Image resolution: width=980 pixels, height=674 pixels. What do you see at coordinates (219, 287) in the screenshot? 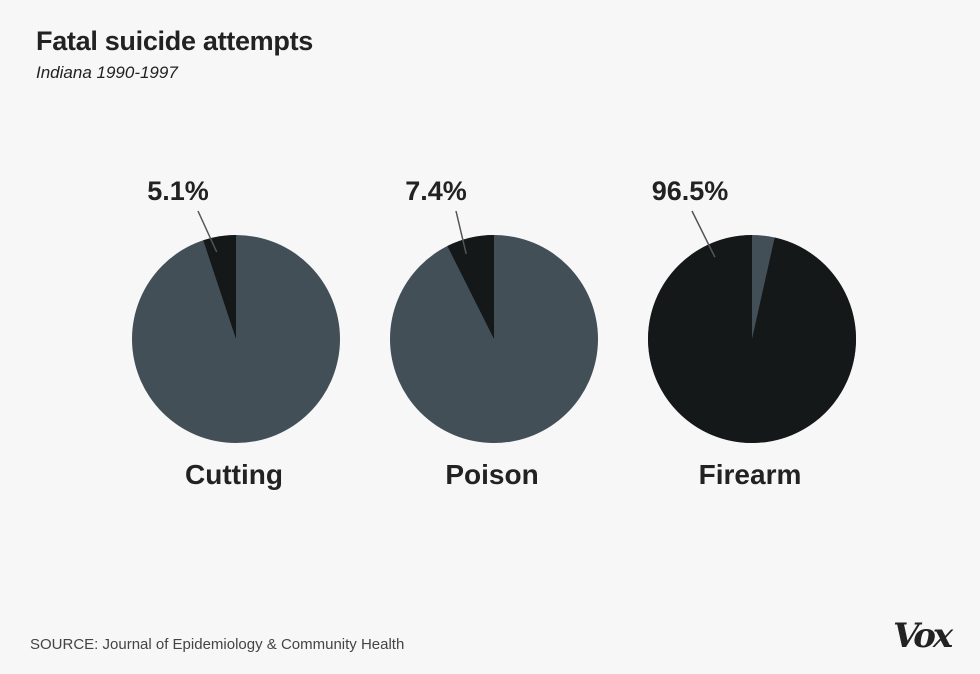
I see `pie-cutting-fatal-slice` at bounding box center [219, 287].